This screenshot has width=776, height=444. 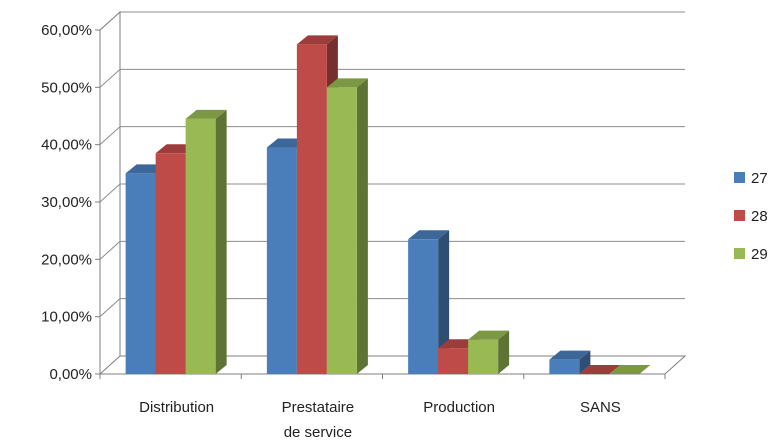 I want to click on y-tick-label: 0,00%, so click(x=70, y=374).